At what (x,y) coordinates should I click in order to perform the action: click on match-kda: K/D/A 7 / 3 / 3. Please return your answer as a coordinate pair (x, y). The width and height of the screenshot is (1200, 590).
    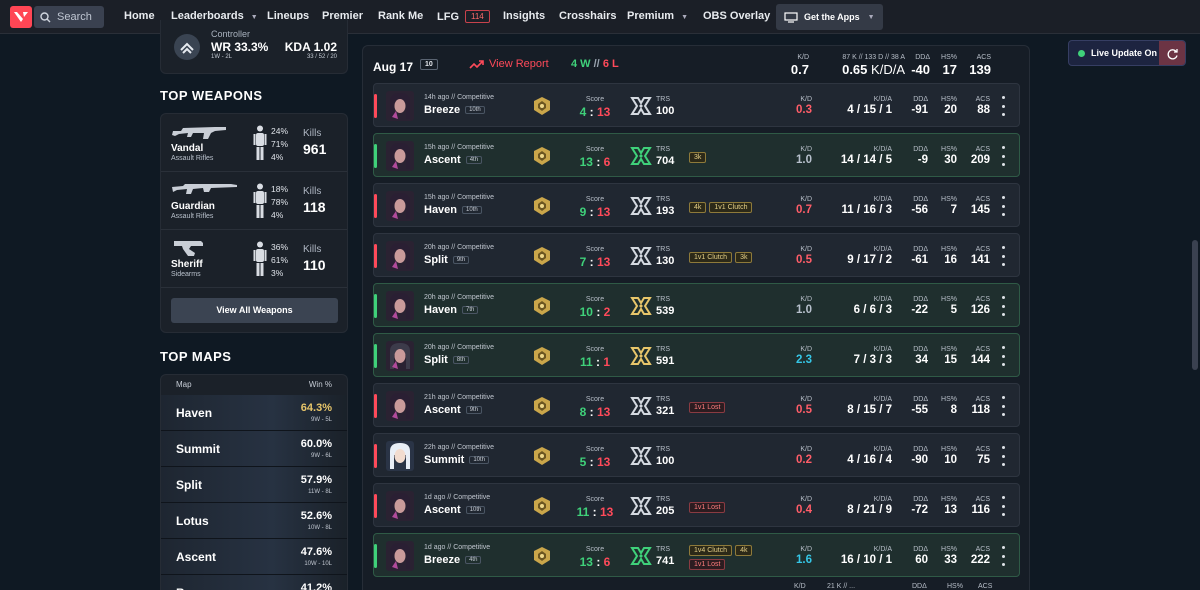
    Looking at the image, I should click on (872, 356).